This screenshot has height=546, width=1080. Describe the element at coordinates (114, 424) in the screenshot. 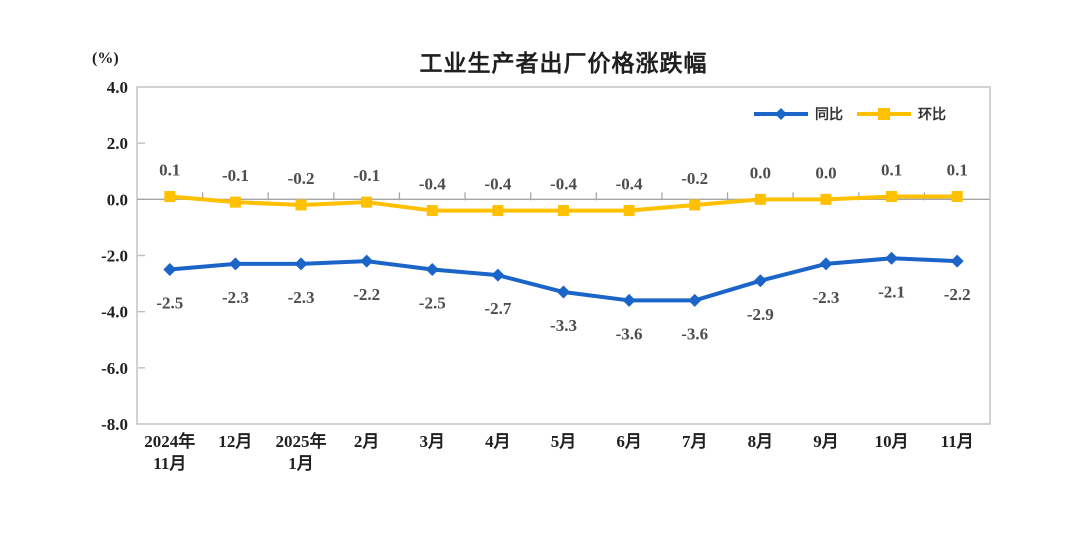

I see `y-tick-label: -8.0` at that location.